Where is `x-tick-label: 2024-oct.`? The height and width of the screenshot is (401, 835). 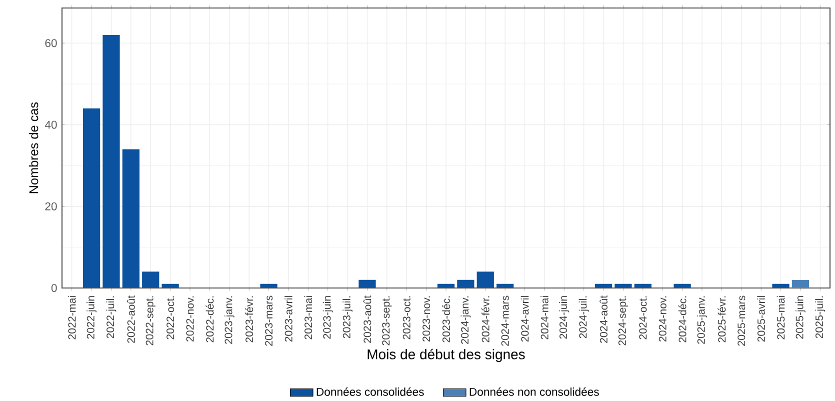
x-tick-label: 2024-oct. is located at coordinates (643, 318).